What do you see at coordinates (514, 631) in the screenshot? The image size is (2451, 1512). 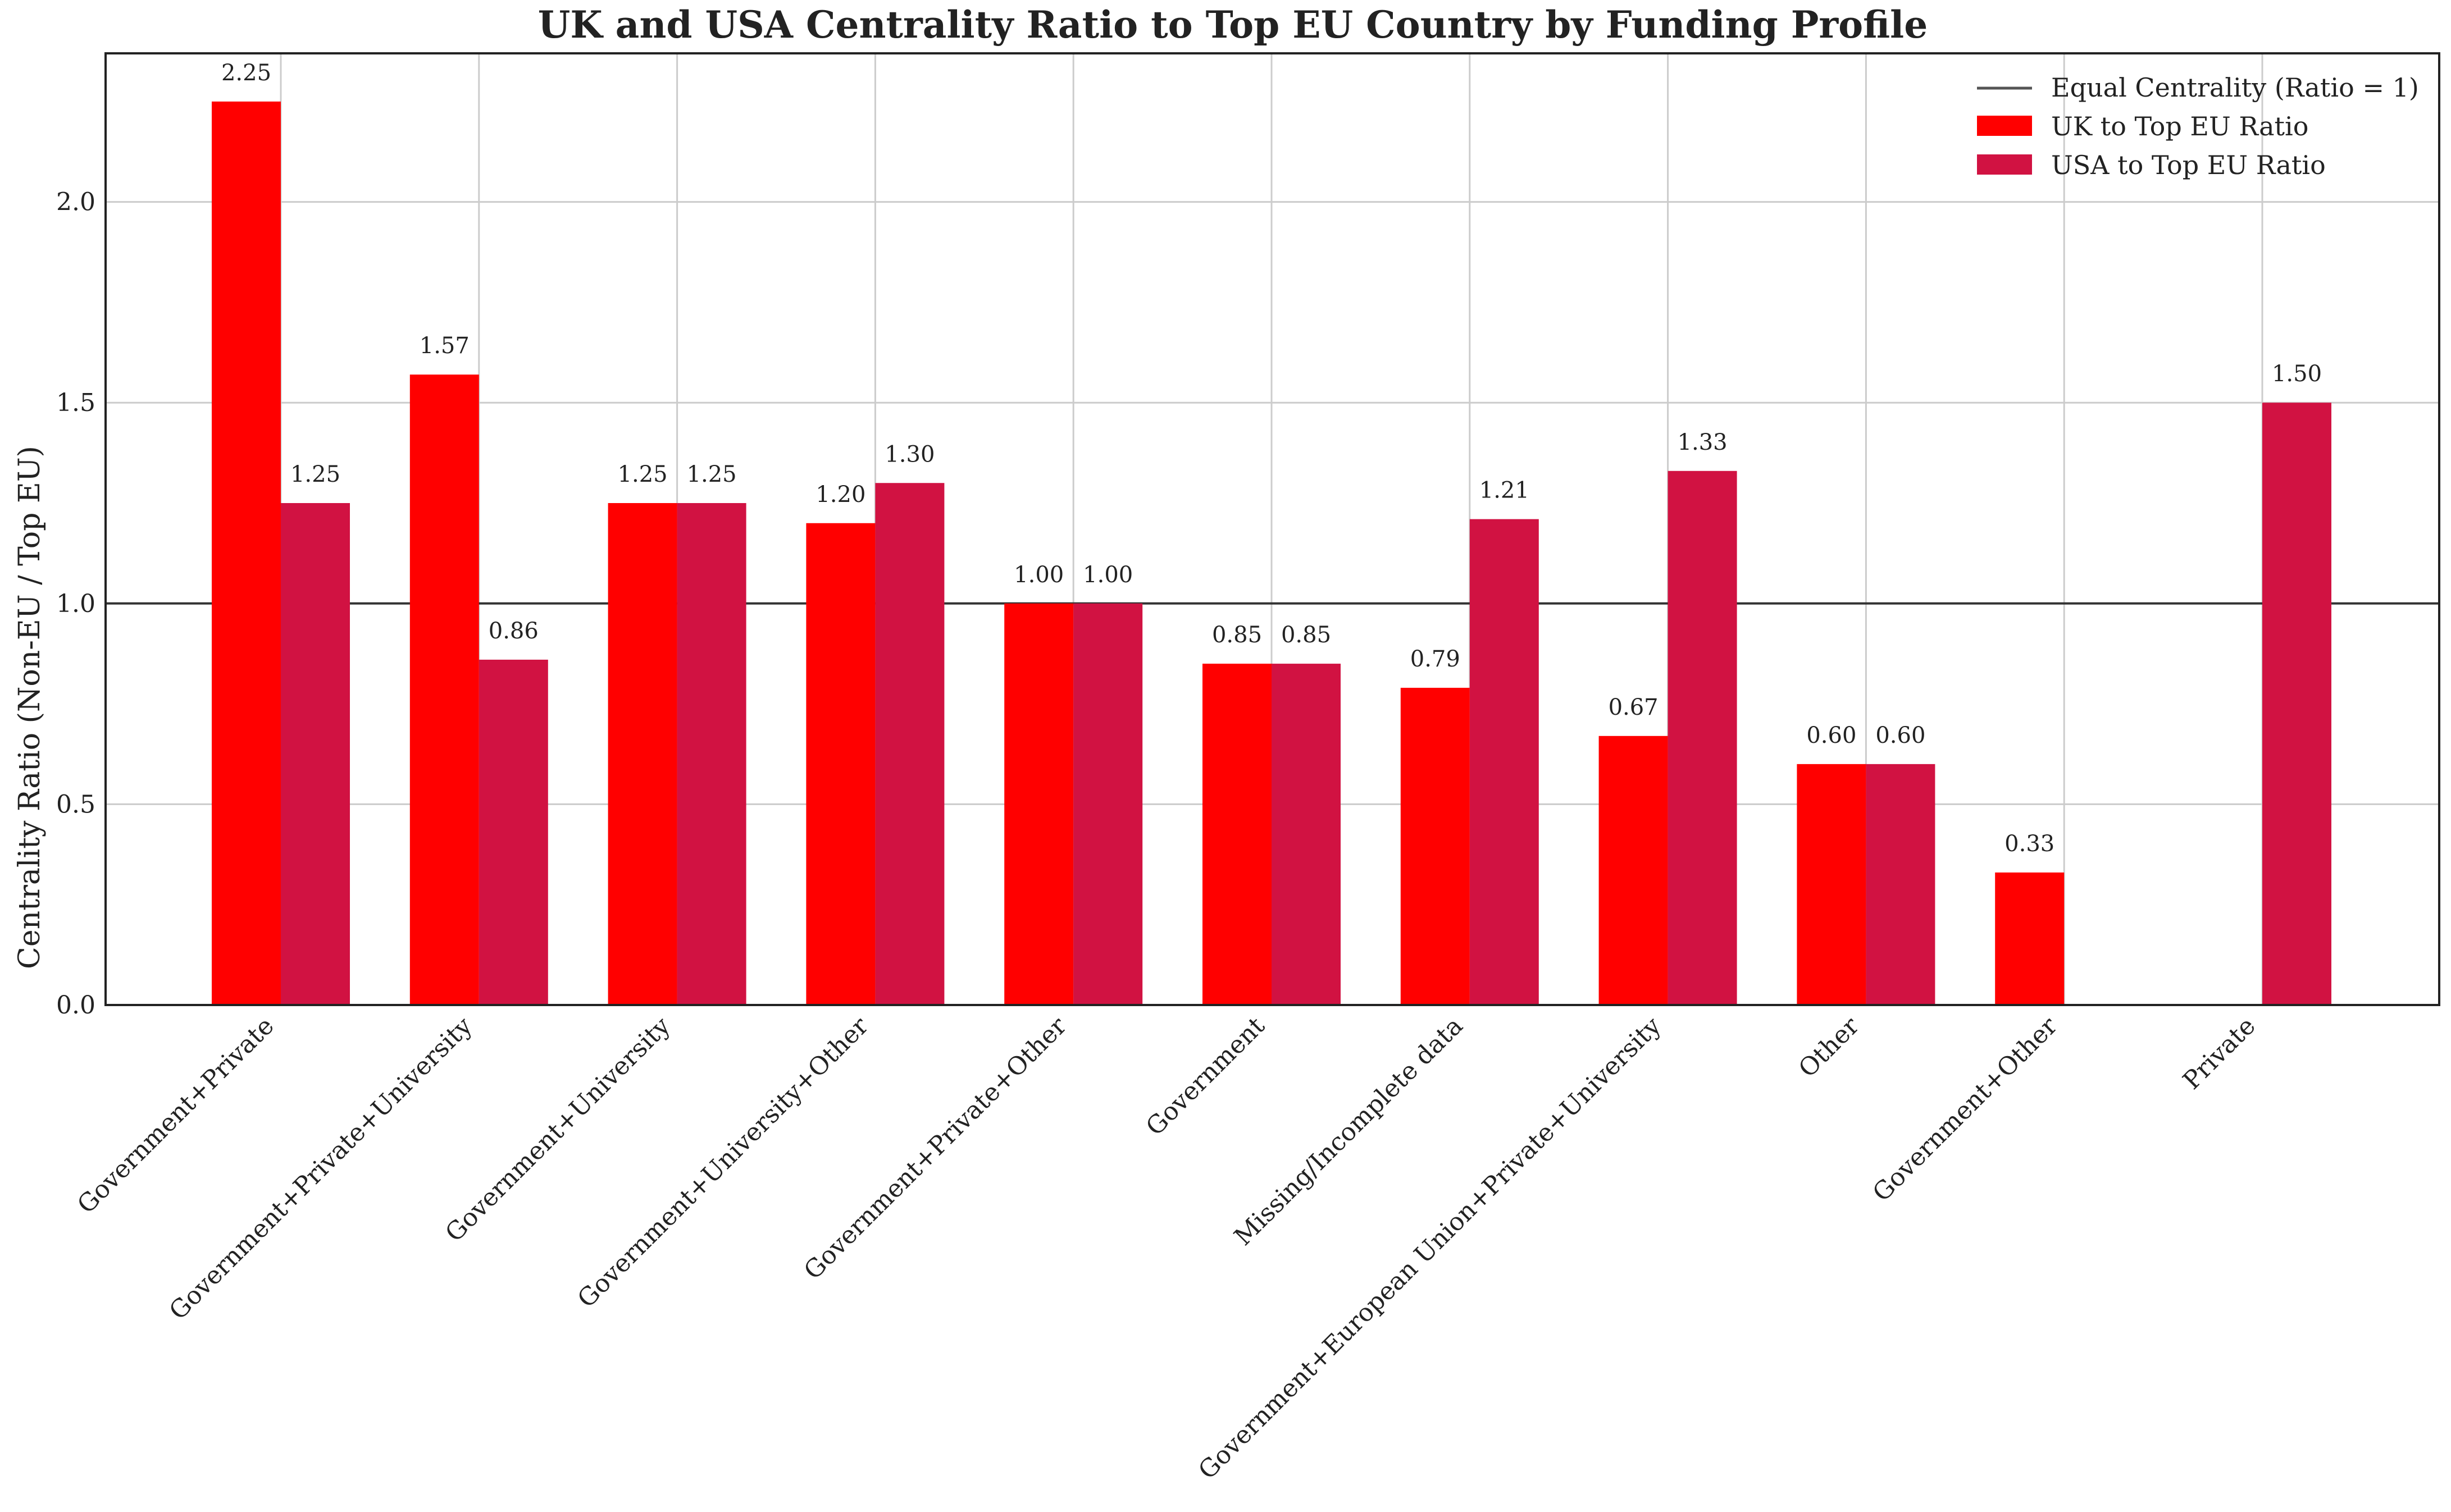 I see `usa-bar-value-label: 0.86` at bounding box center [514, 631].